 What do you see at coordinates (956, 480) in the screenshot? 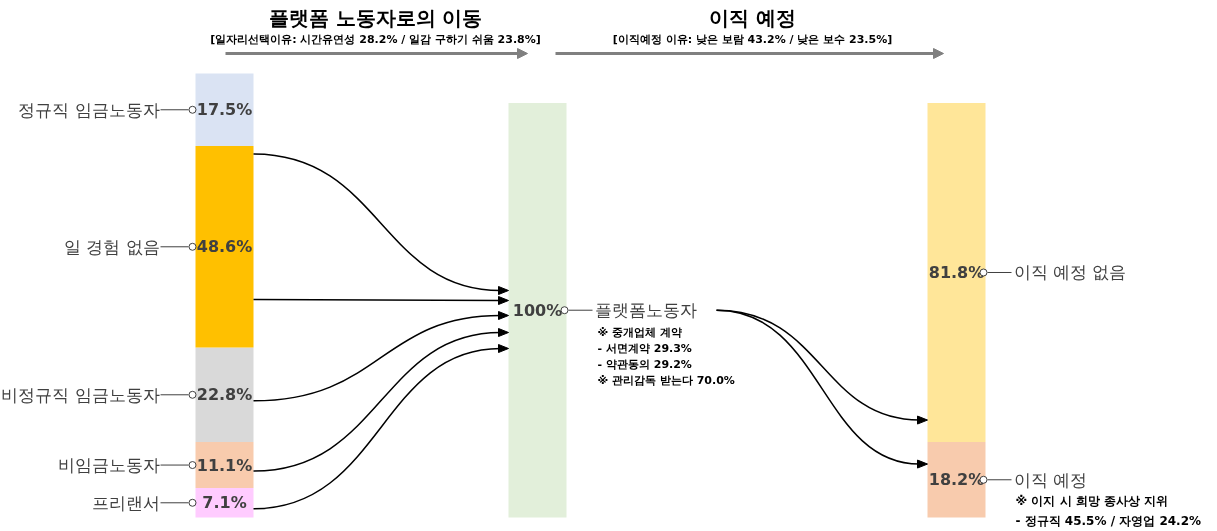
I see `data-label: 18.2%` at bounding box center [956, 480].